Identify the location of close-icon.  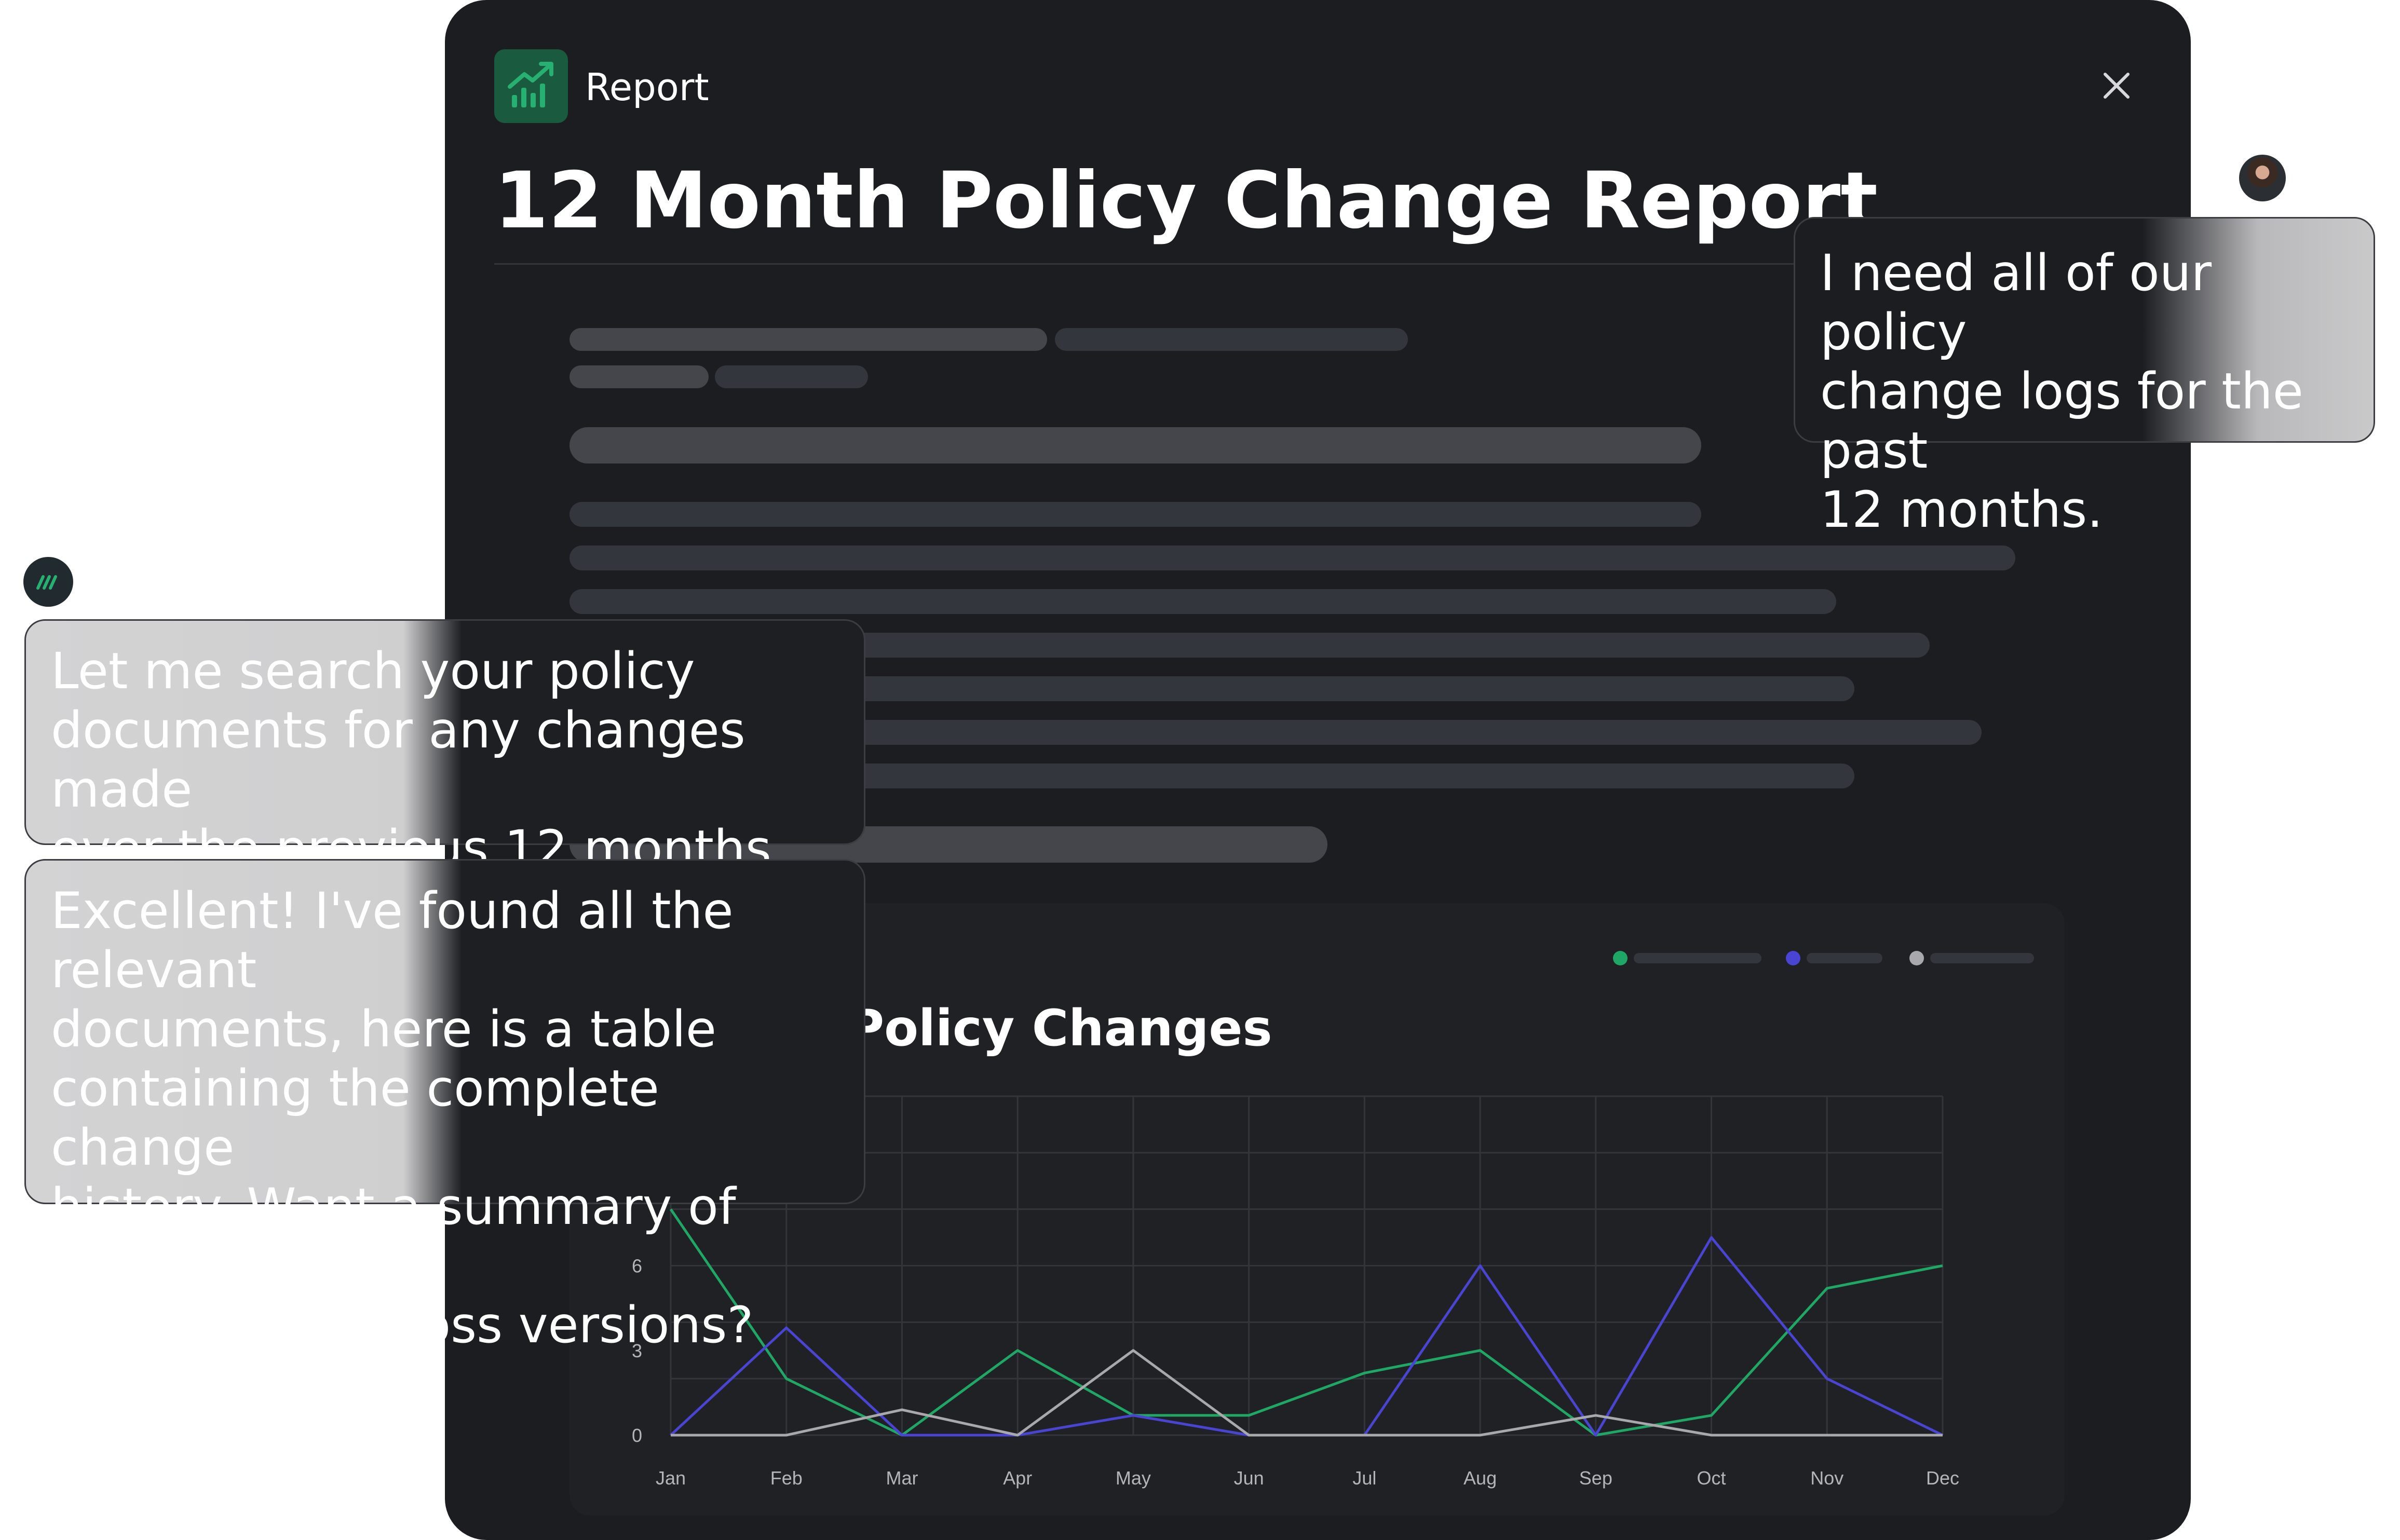
(2117, 86).